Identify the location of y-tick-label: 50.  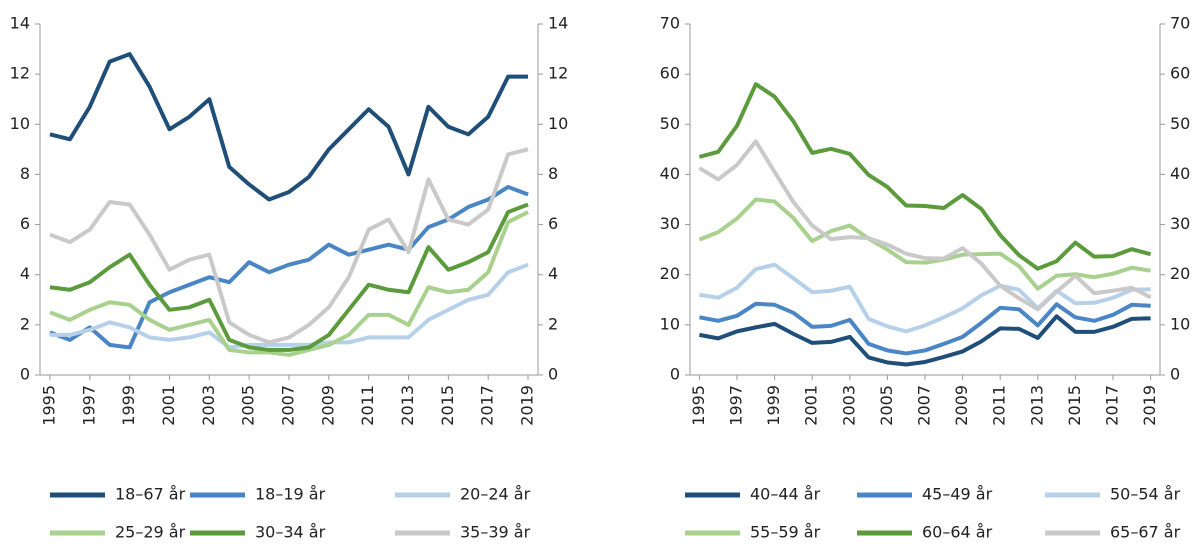
(670, 123).